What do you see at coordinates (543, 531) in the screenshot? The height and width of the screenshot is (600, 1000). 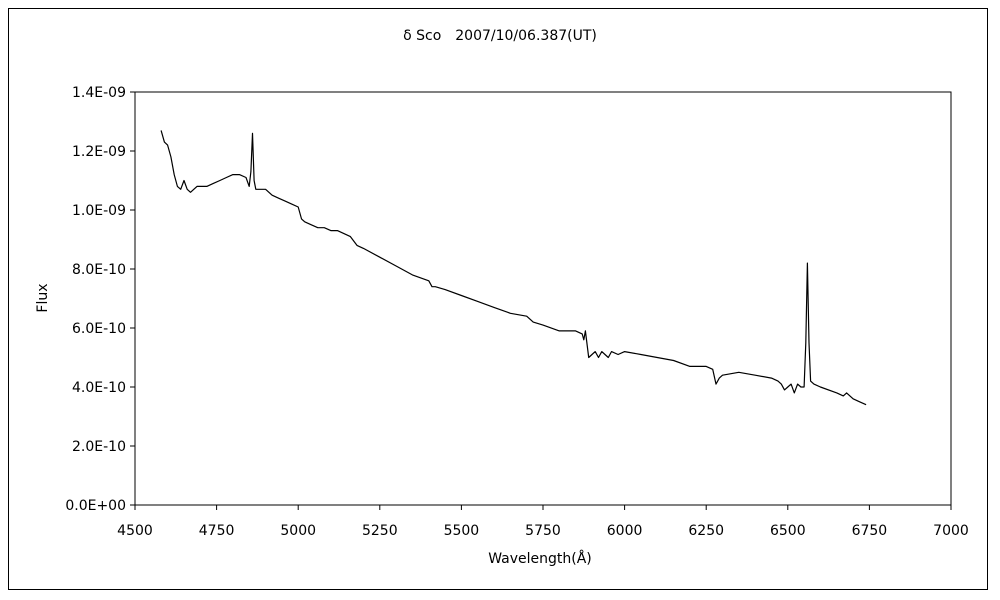 I see `x-tick-label: 5750` at bounding box center [543, 531].